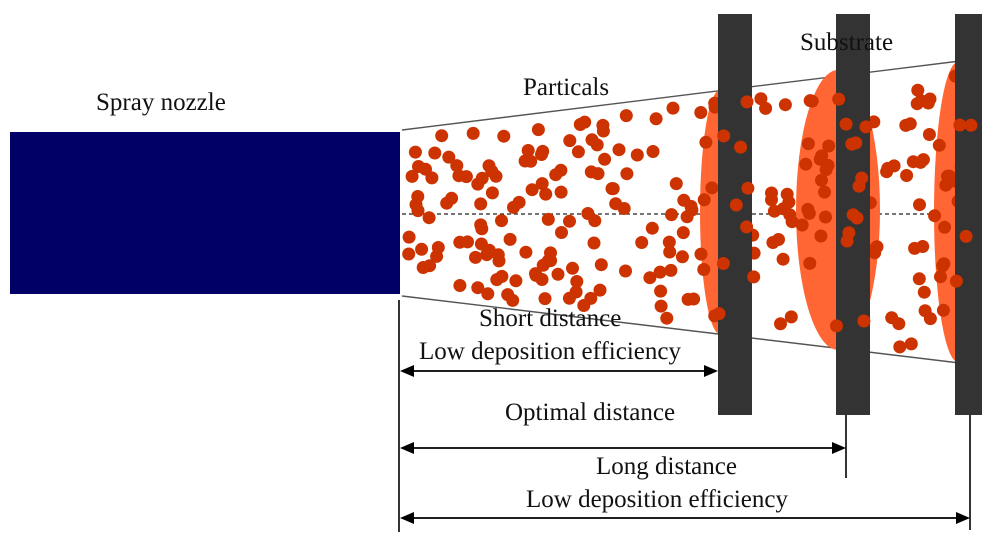  What do you see at coordinates (846, 42) in the screenshot?
I see `substrate-label: Substrate` at bounding box center [846, 42].